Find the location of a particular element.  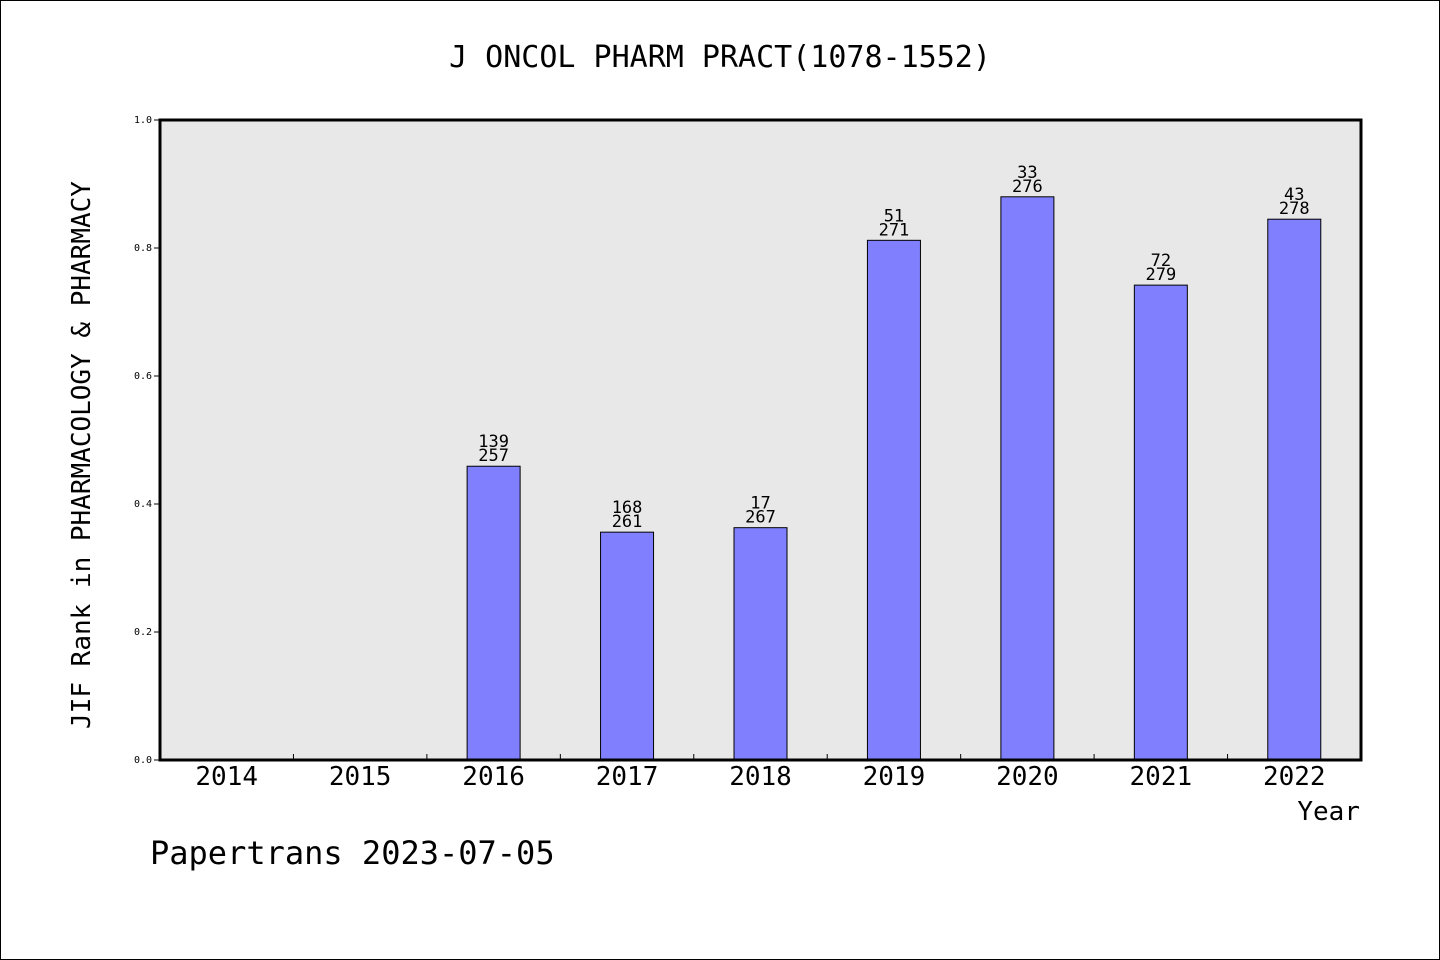

bar-total-label: 279 is located at coordinates (1160, 275).